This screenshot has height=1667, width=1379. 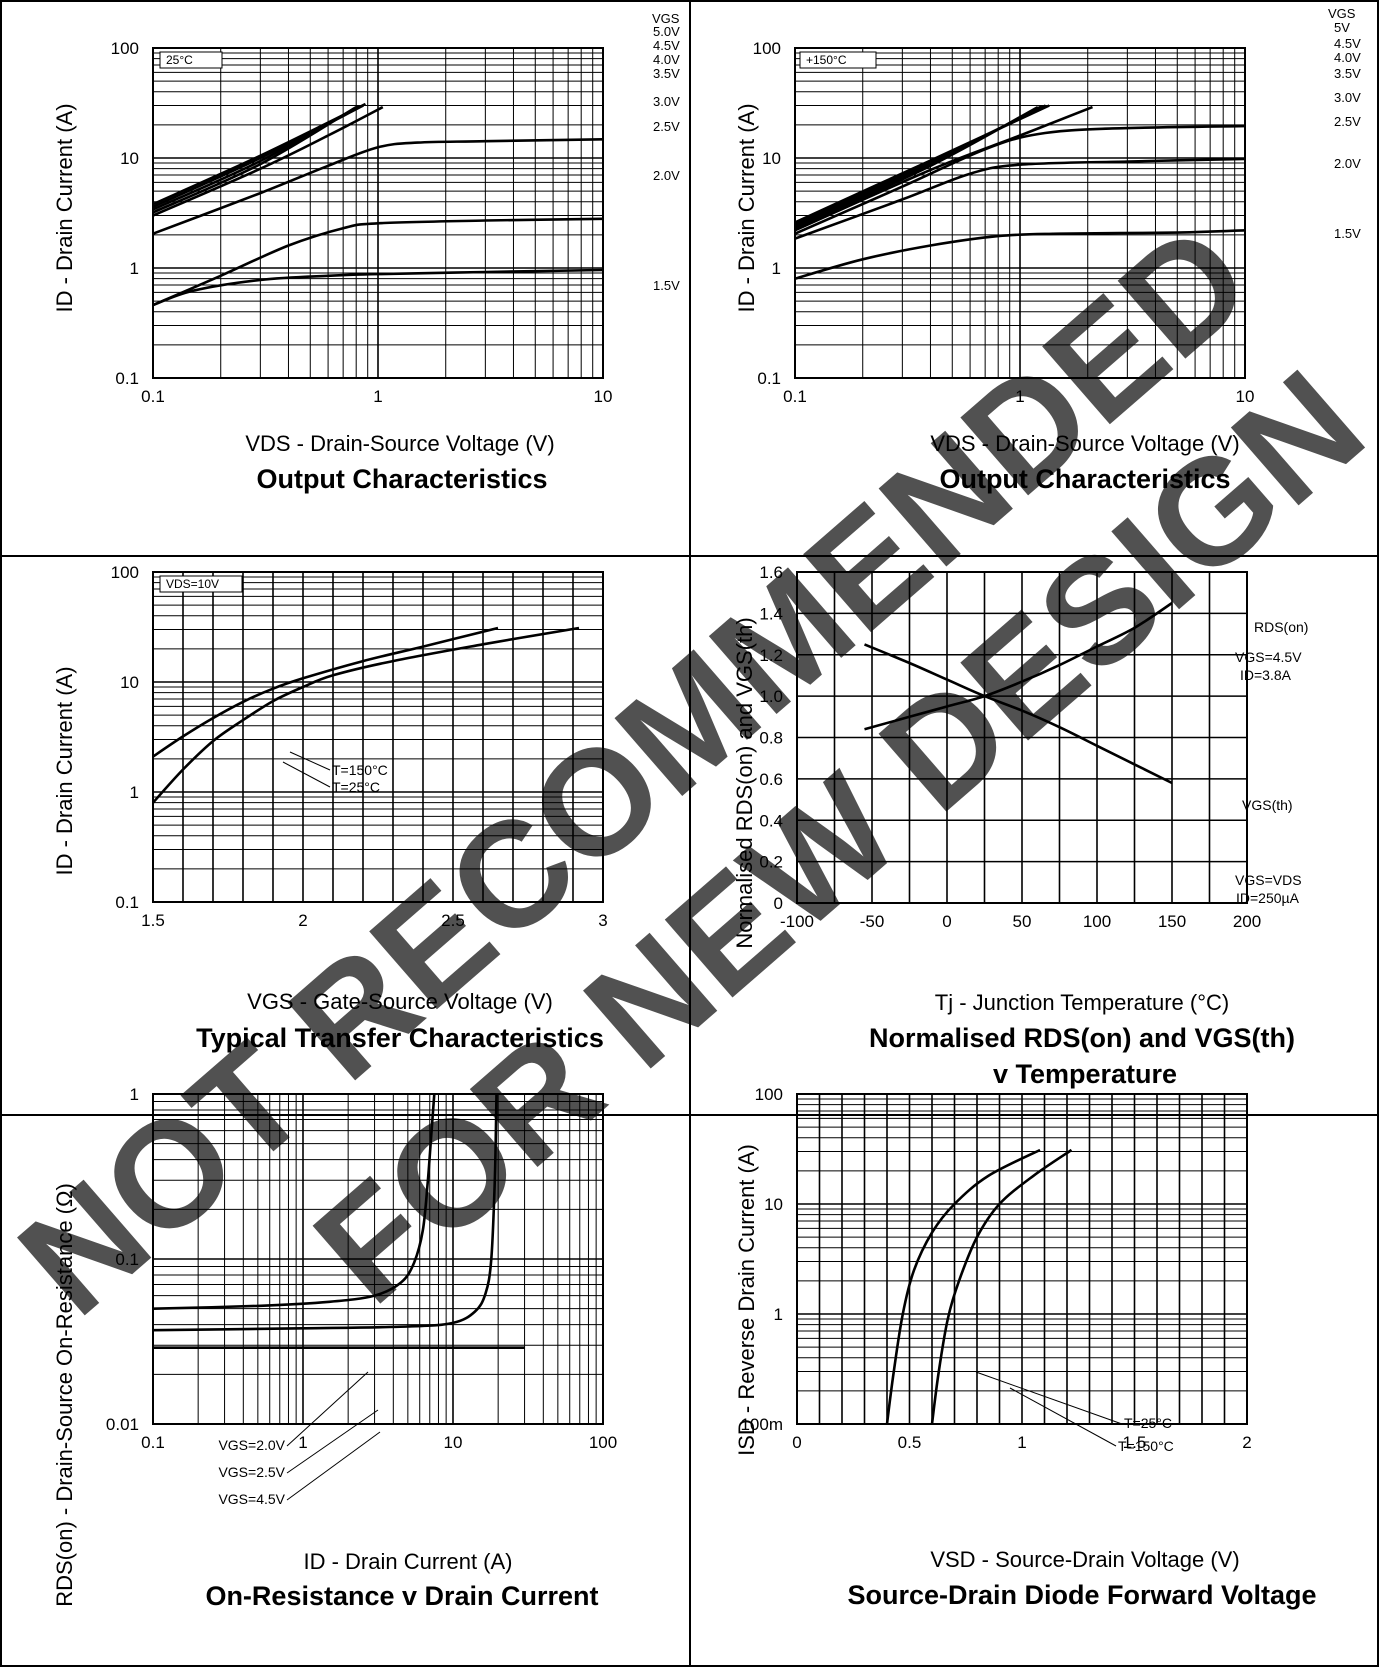 I want to click on series-label: 5.0V, so click(x=666, y=31).